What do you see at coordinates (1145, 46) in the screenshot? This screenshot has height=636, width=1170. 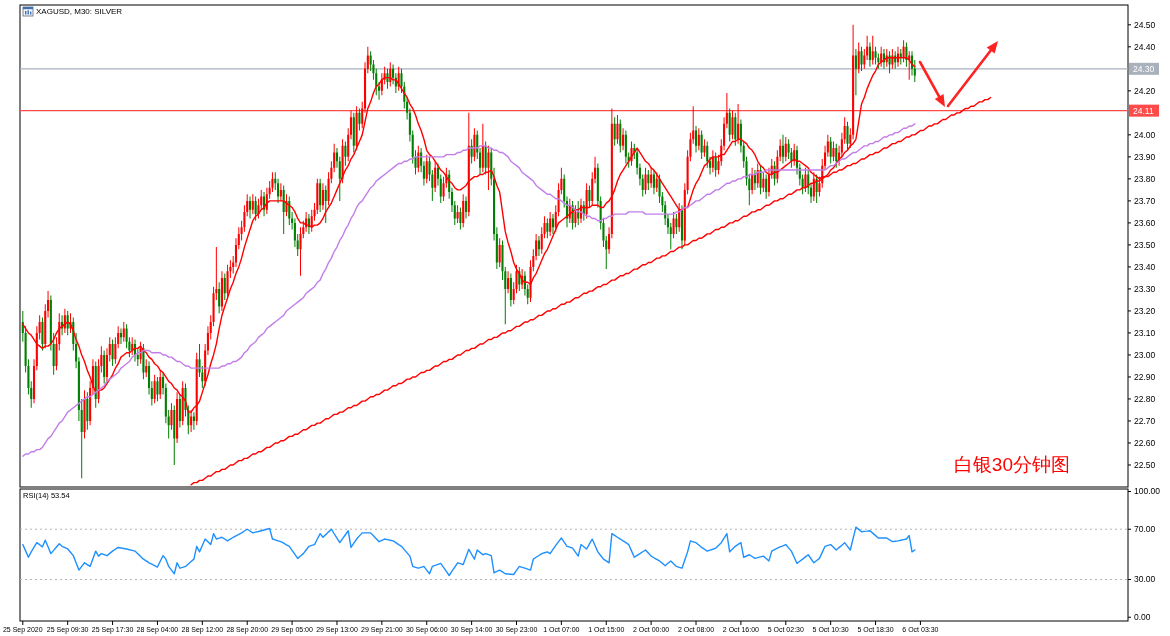 I see `y-tick-label: 24.40` at bounding box center [1145, 46].